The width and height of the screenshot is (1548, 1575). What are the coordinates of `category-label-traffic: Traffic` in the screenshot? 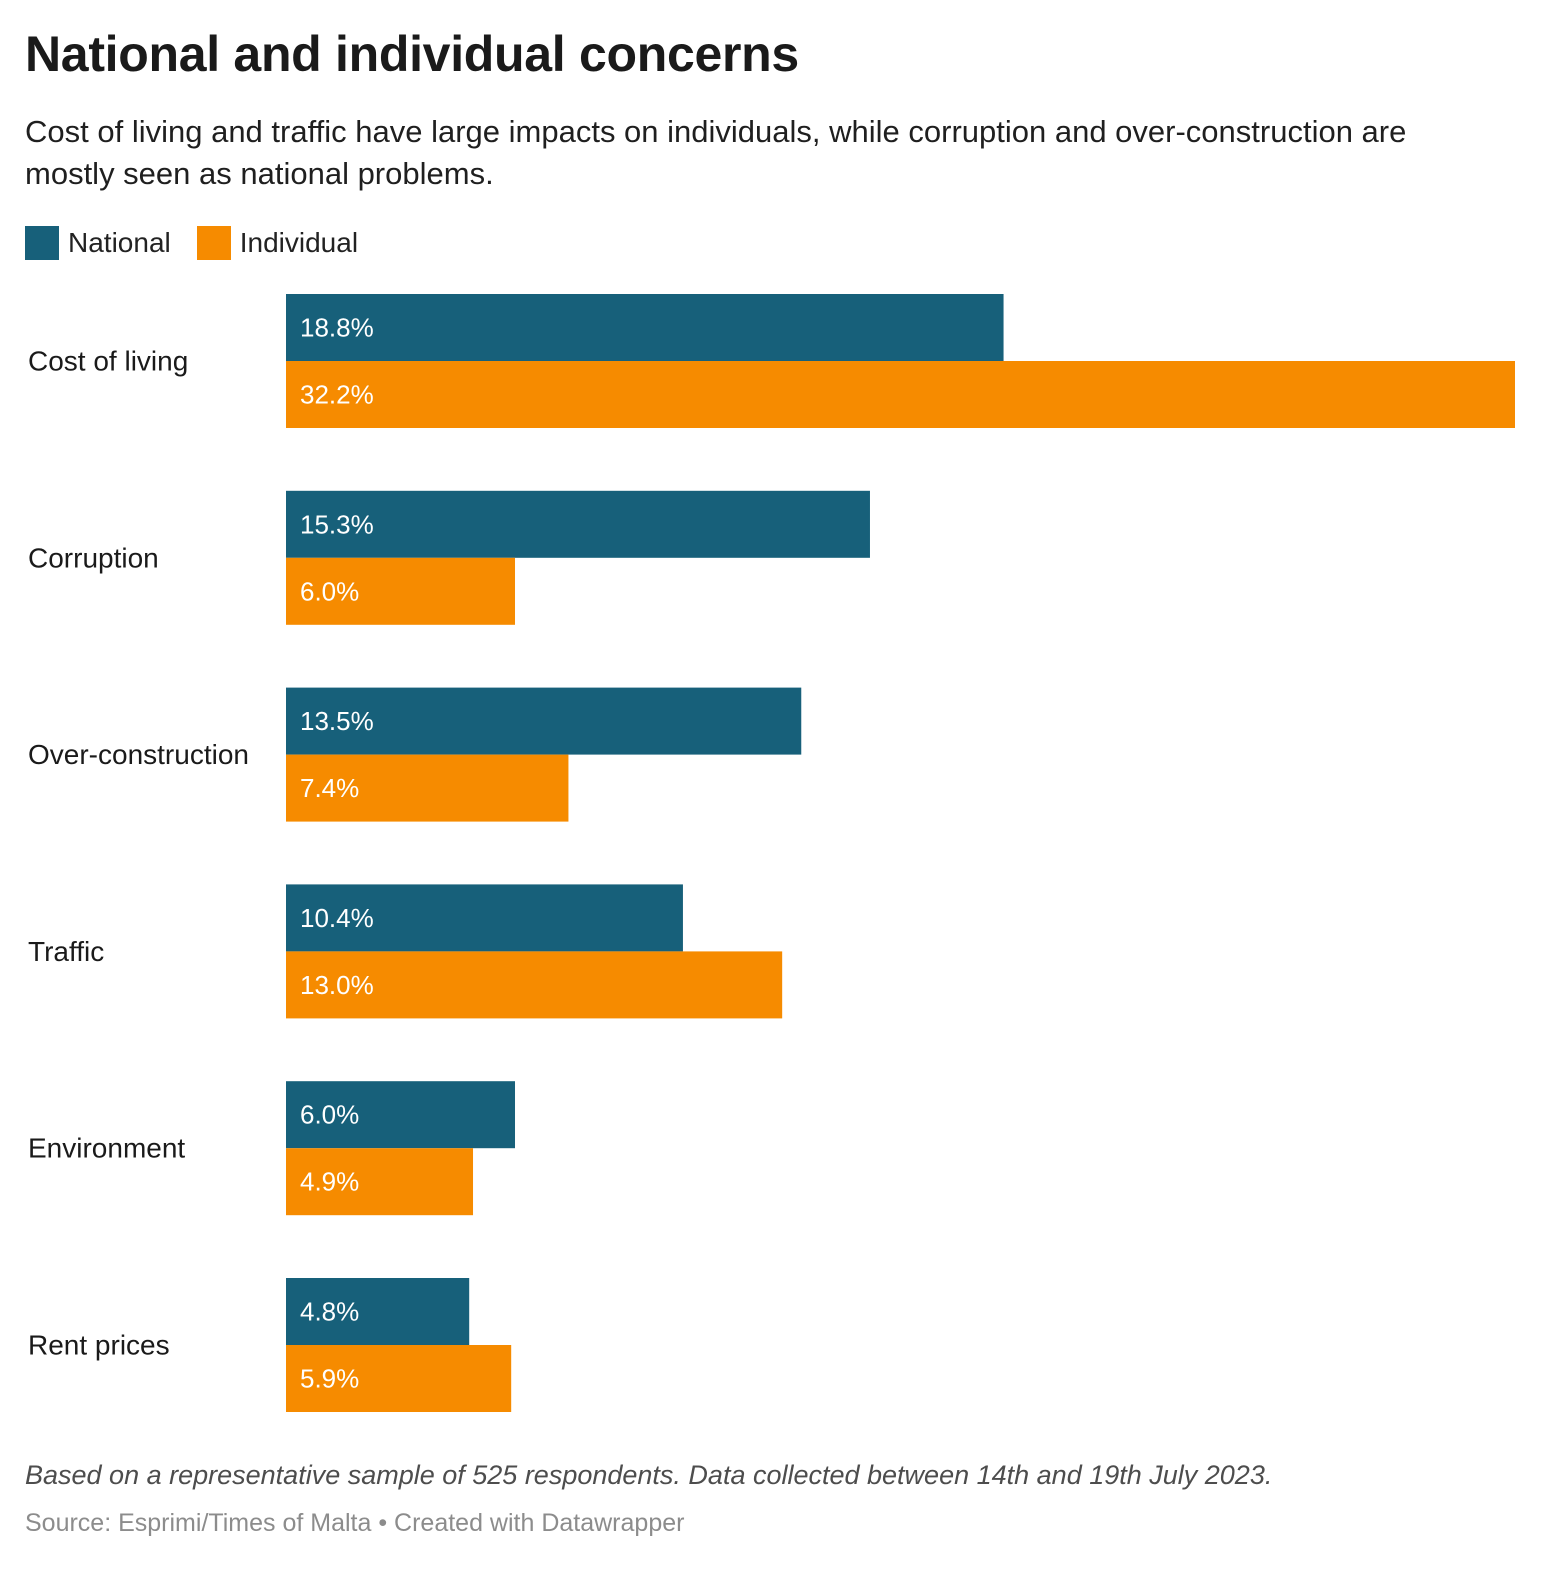 It's located at (66, 951).